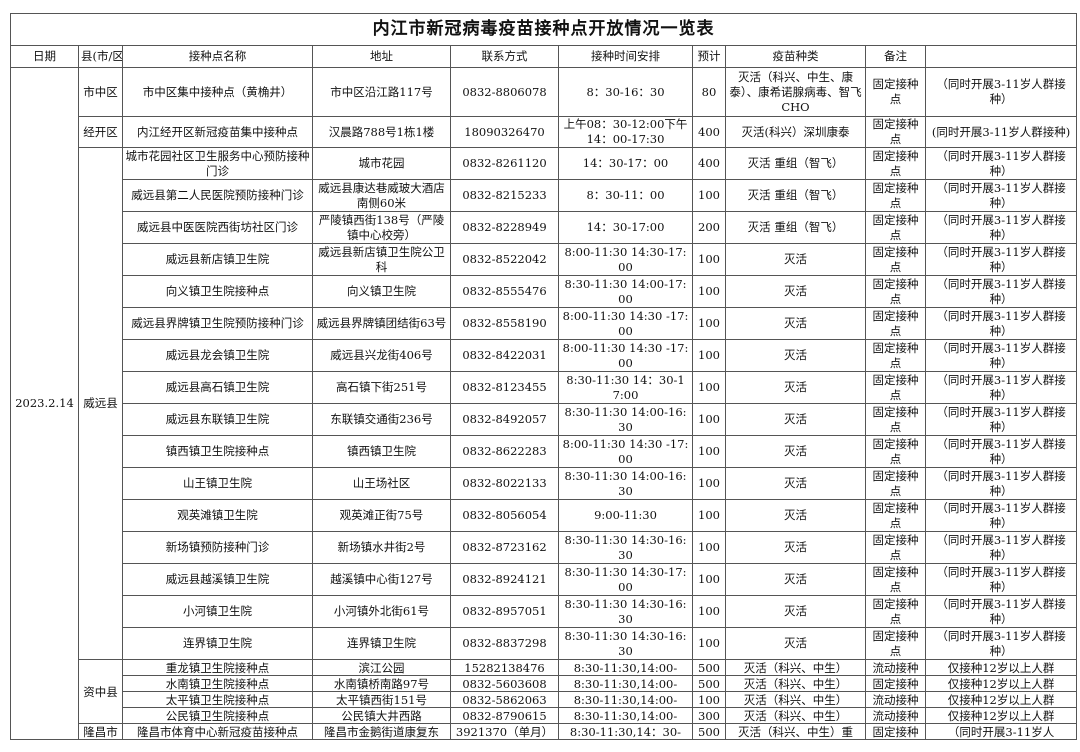 This screenshot has width=1080, height=752. I want to click on address-cell: 观英滩正街75号, so click(381, 515).